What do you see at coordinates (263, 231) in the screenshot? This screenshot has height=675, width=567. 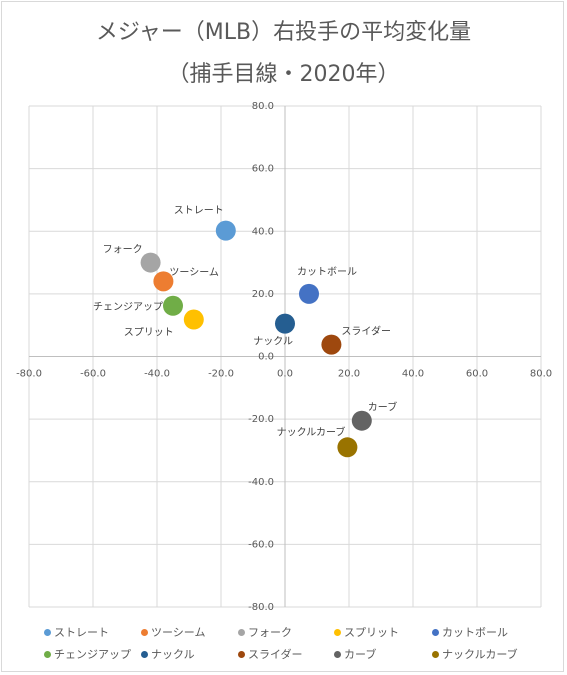 I see `y-tick-label: 40.0` at bounding box center [263, 231].